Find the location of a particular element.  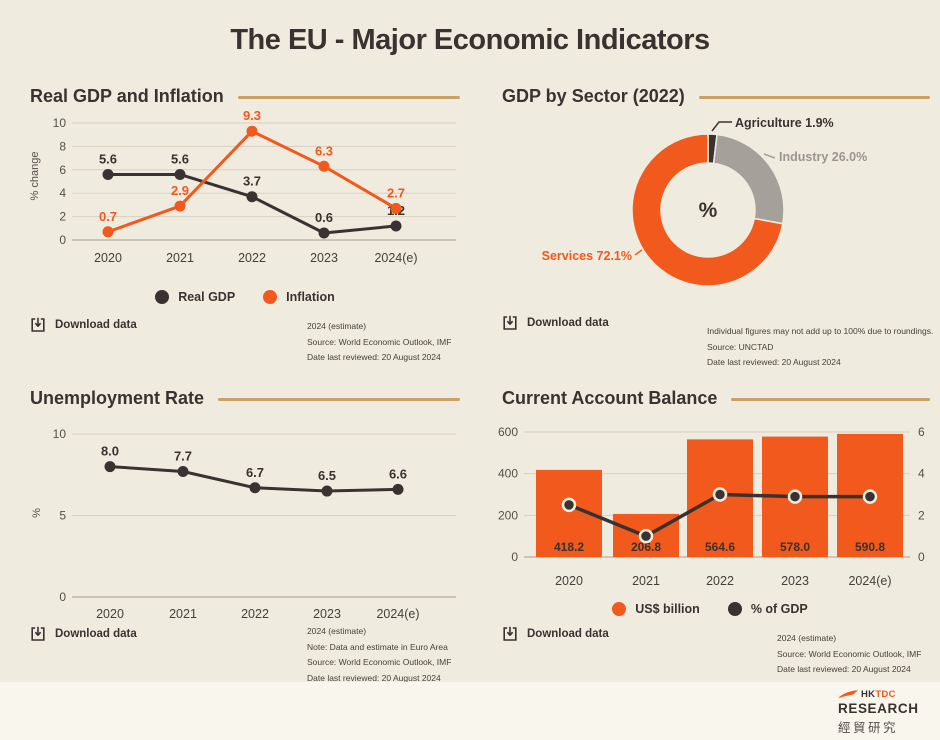

section-unemployment-header: Unemployment Rate is located at coordinates (245, 398).